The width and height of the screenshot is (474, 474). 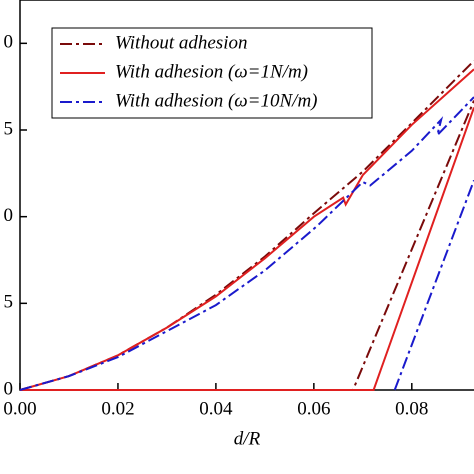 What do you see at coordinates (117, 408) in the screenshot?
I see `x-tick-label: 0.02` at bounding box center [117, 408].